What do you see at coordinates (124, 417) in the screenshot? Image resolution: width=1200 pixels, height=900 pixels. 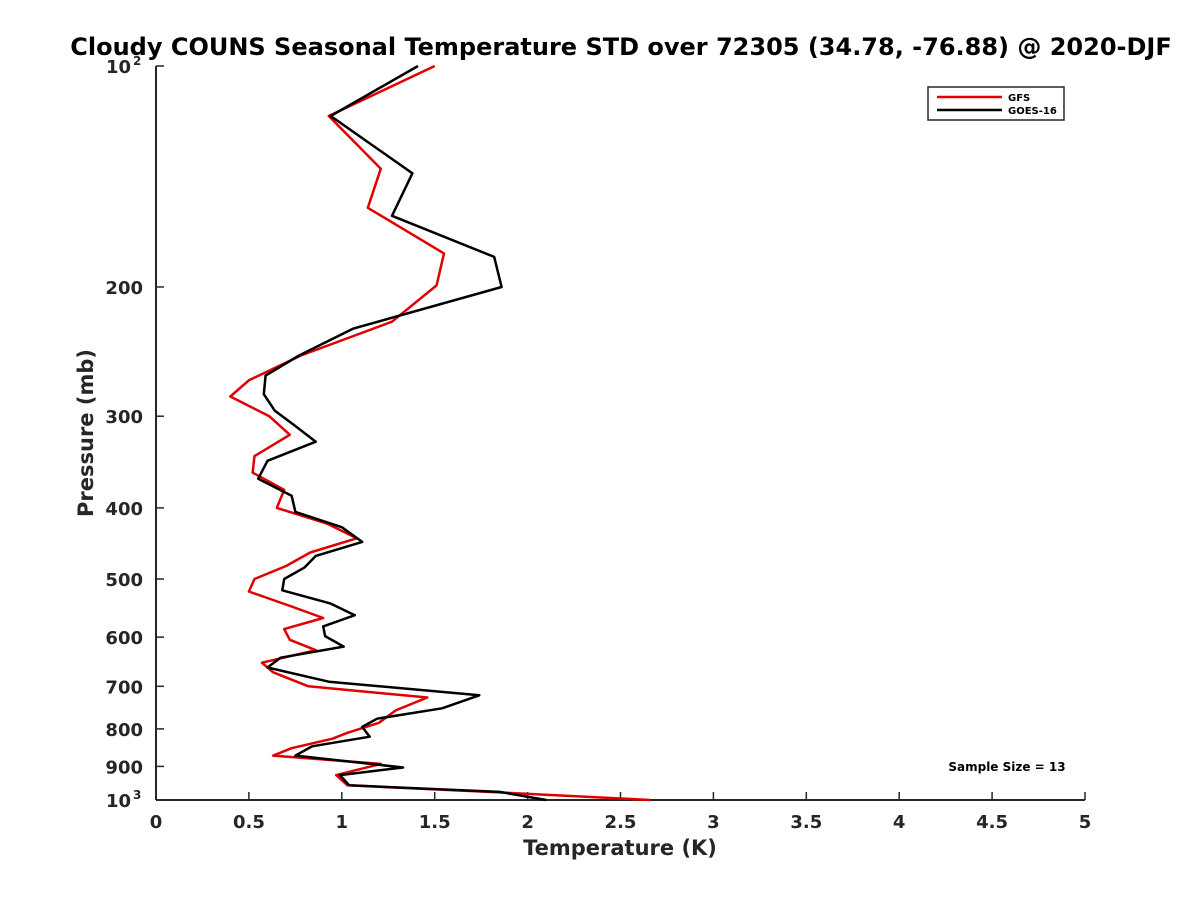 I see `y-tick-label: 300` at bounding box center [124, 417].